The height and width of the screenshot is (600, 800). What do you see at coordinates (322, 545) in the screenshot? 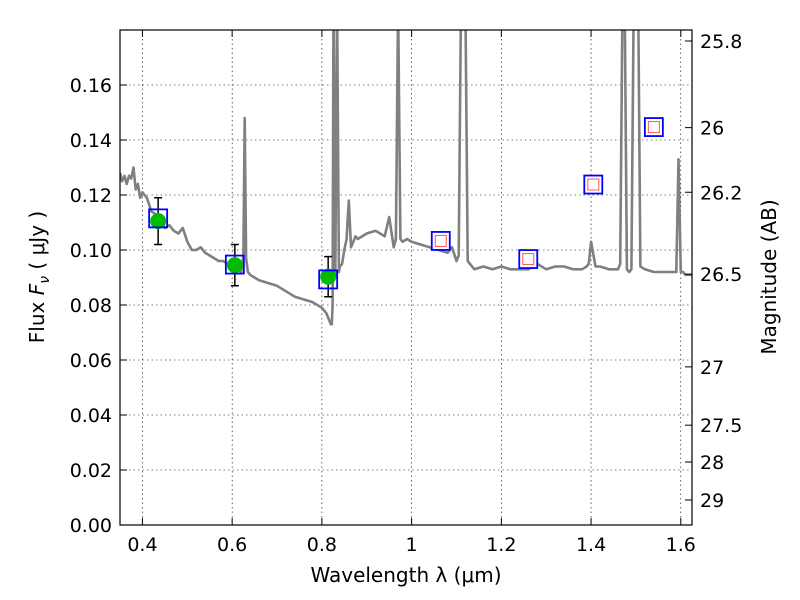
I see `x-tick-label: 0.8` at bounding box center [322, 545].